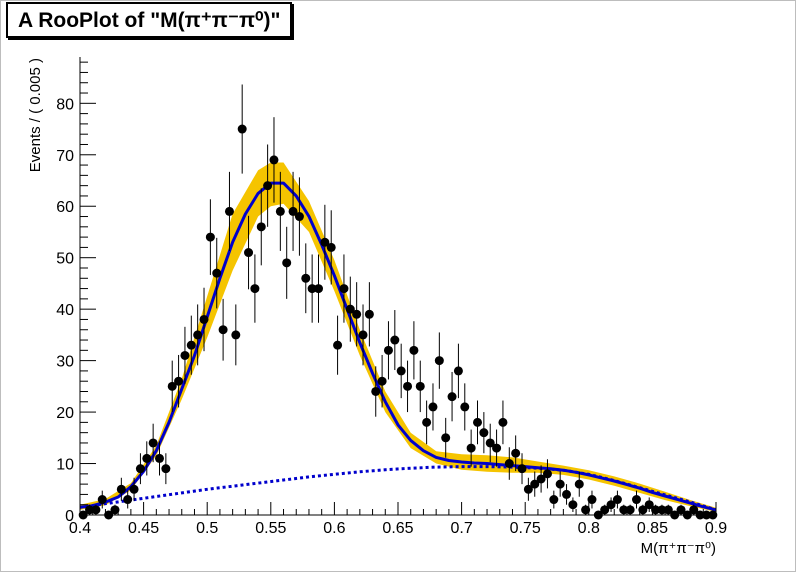 Image resolution: width=796 pixels, height=572 pixels. What do you see at coordinates (65, 207) in the screenshot?
I see `y-tick-label: 60` at bounding box center [65, 207].